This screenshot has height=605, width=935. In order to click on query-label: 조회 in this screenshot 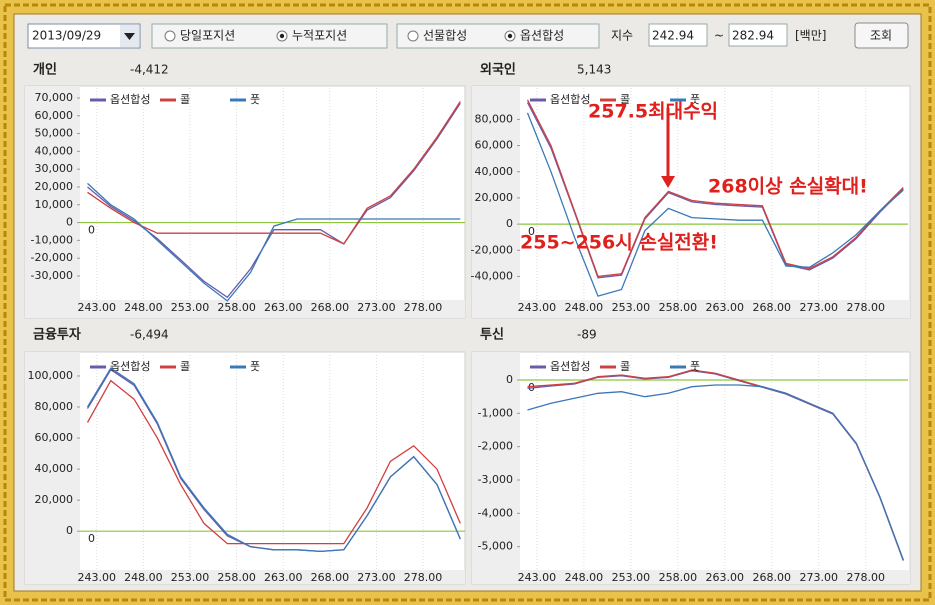, I will do `click(881, 36)`.